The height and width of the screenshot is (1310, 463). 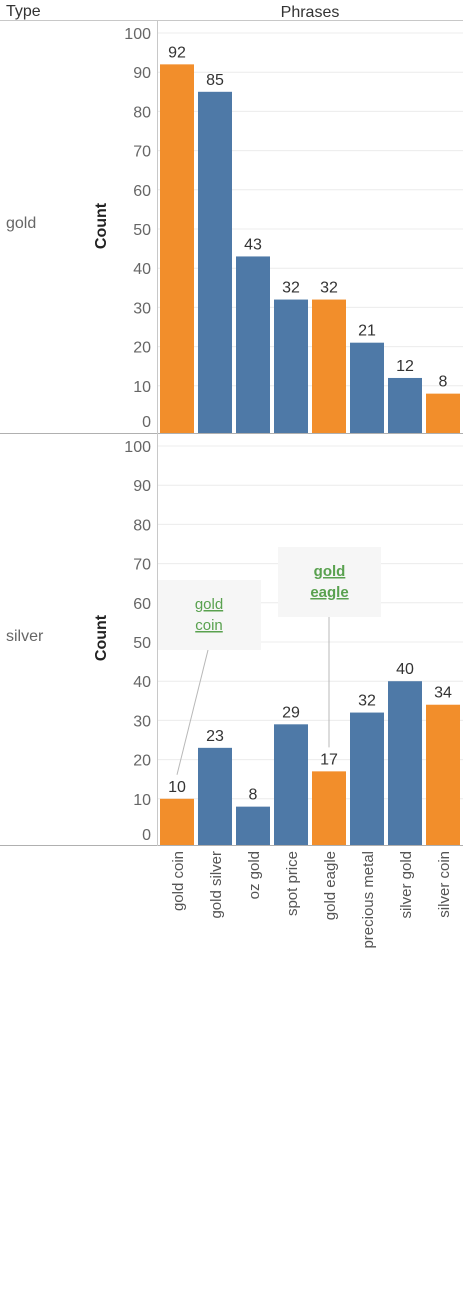 What do you see at coordinates (178, 881) in the screenshot?
I see `x-category-label: gold coin` at bounding box center [178, 881].